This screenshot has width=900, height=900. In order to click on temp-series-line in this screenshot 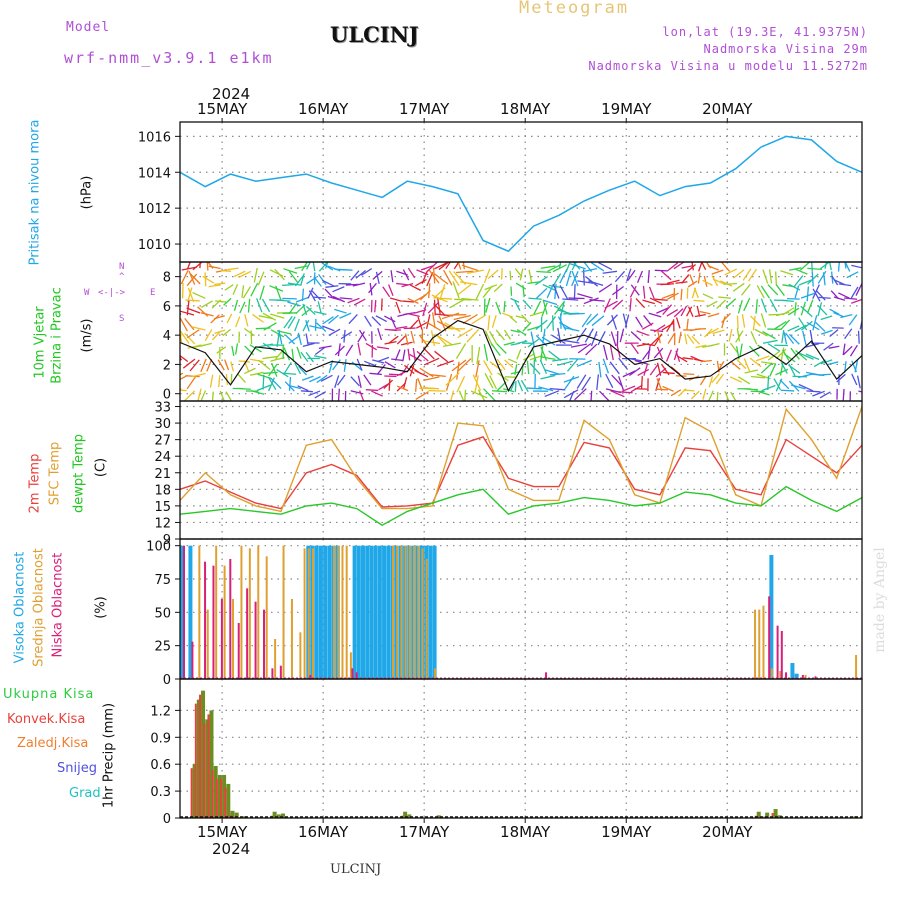, I will do `click(521, 459)`.